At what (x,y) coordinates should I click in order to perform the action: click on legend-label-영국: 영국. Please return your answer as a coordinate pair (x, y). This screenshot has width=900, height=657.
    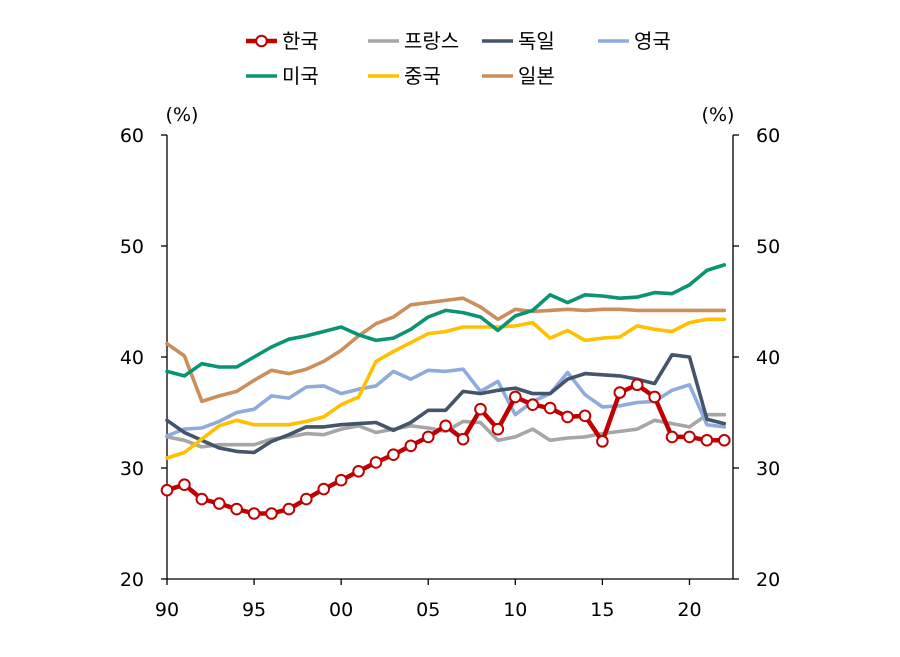
    Looking at the image, I should click on (652, 41).